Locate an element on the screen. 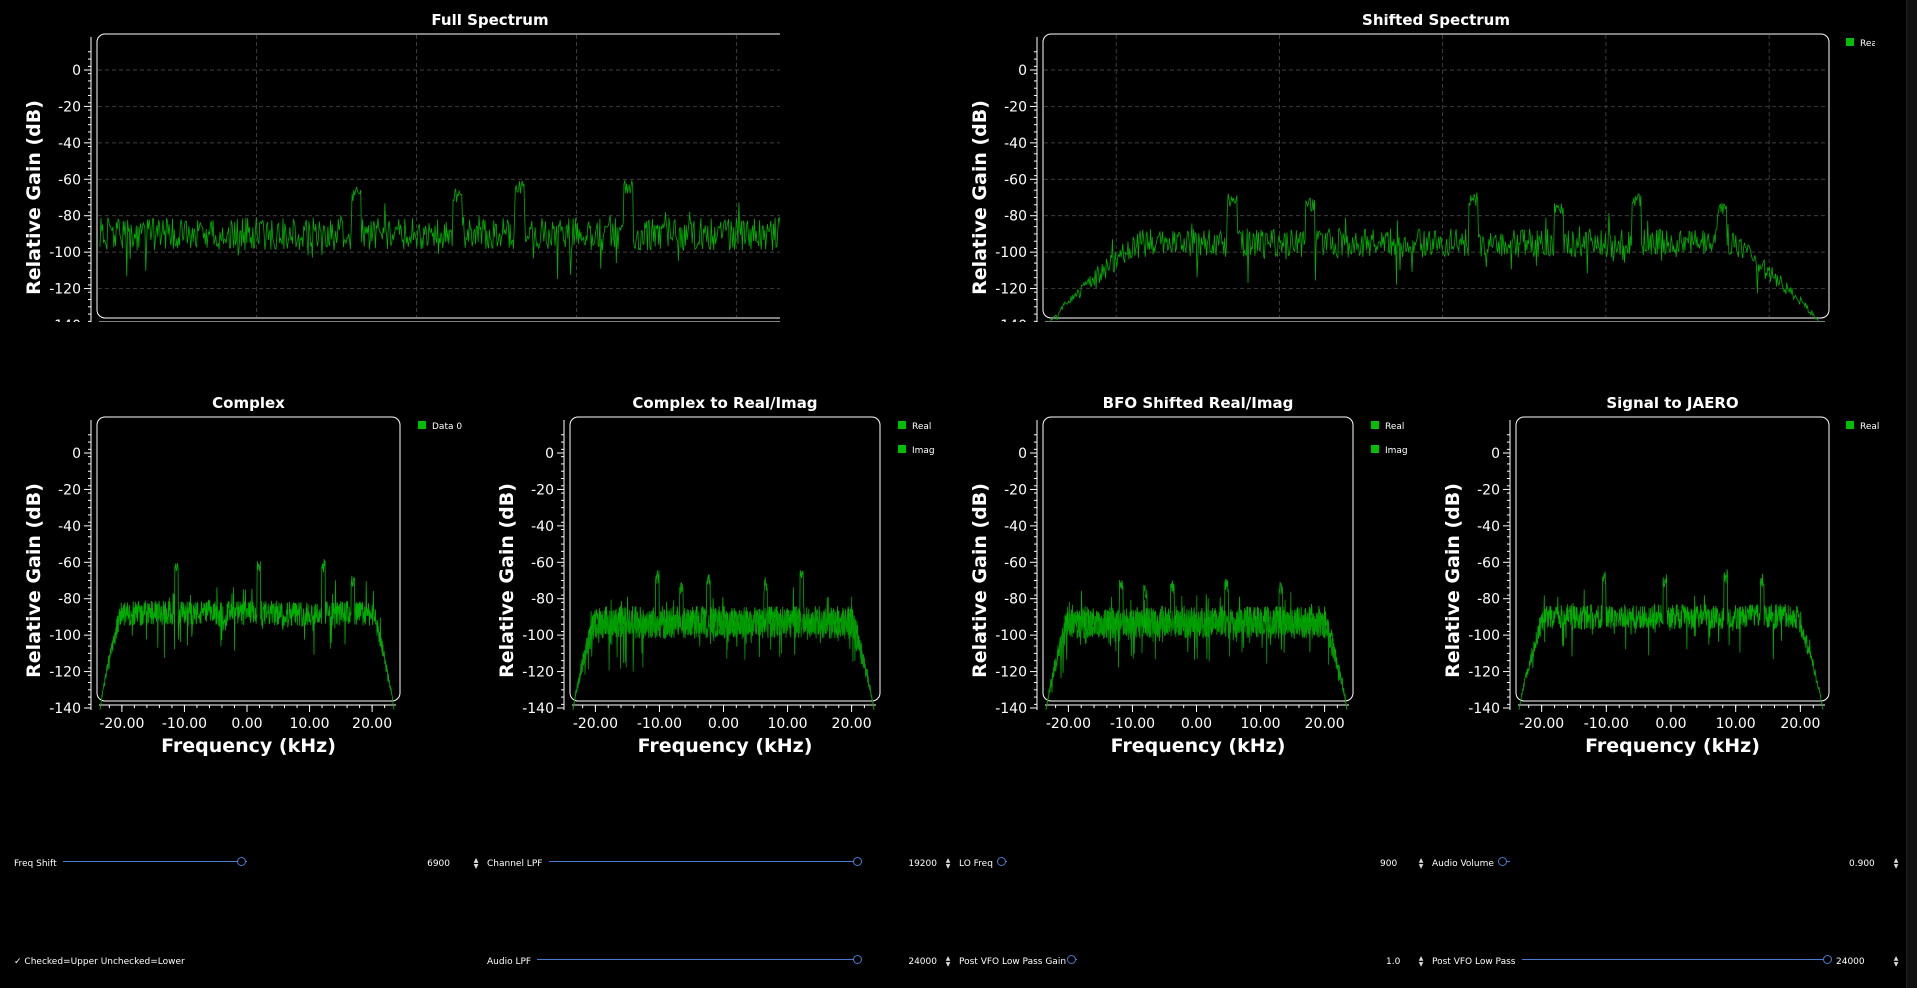  vertical-scrollbar is located at coordinates (1911, 494).